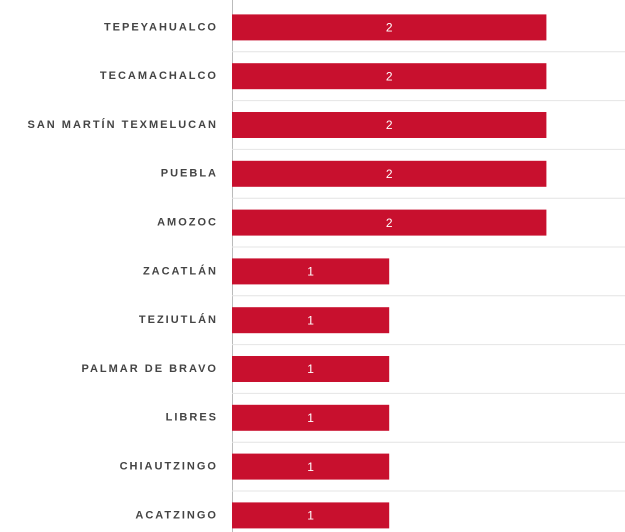 The height and width of the screenshot is (532, 625). I want to click on y-tick-label: AMOZOC, so click(187, 223).